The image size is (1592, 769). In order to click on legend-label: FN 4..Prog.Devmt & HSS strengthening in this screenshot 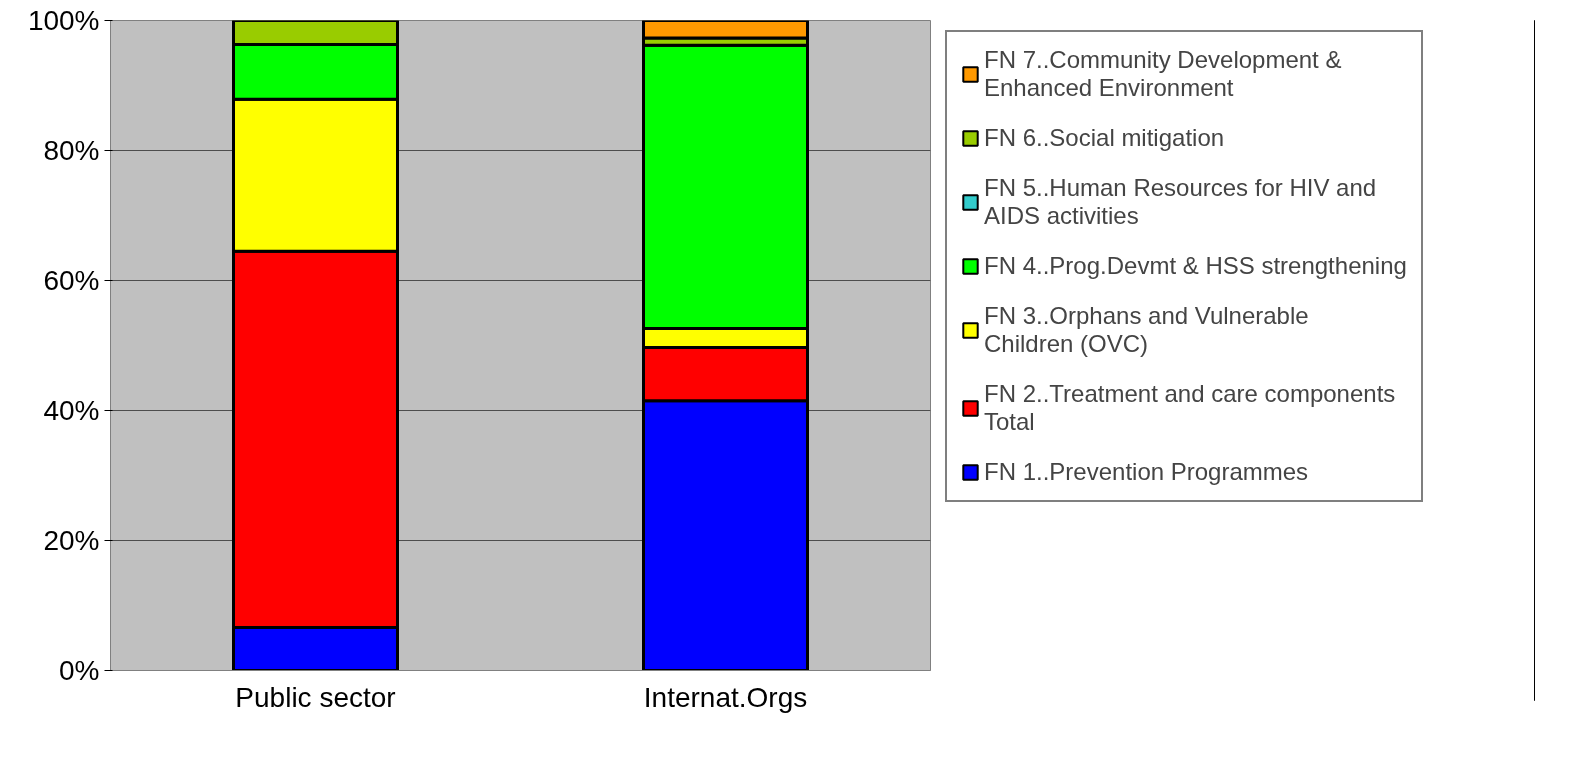, I will do `click(1195, 266)`.